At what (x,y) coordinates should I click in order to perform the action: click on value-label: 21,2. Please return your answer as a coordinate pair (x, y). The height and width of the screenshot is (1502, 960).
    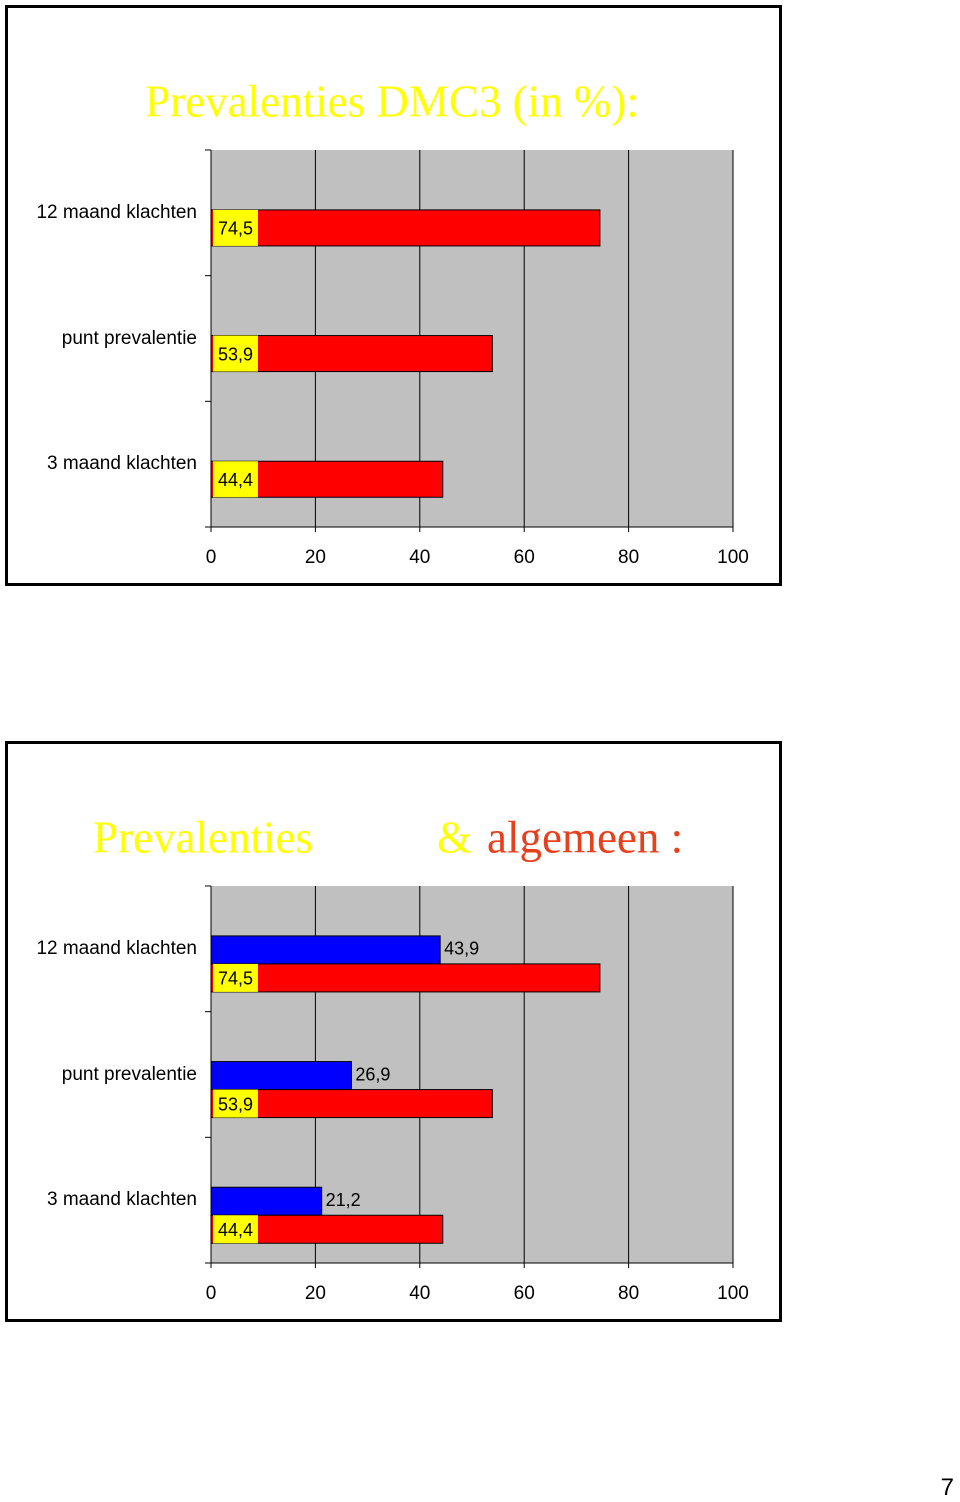
    Looking at the image, I should click on (343, 1200).